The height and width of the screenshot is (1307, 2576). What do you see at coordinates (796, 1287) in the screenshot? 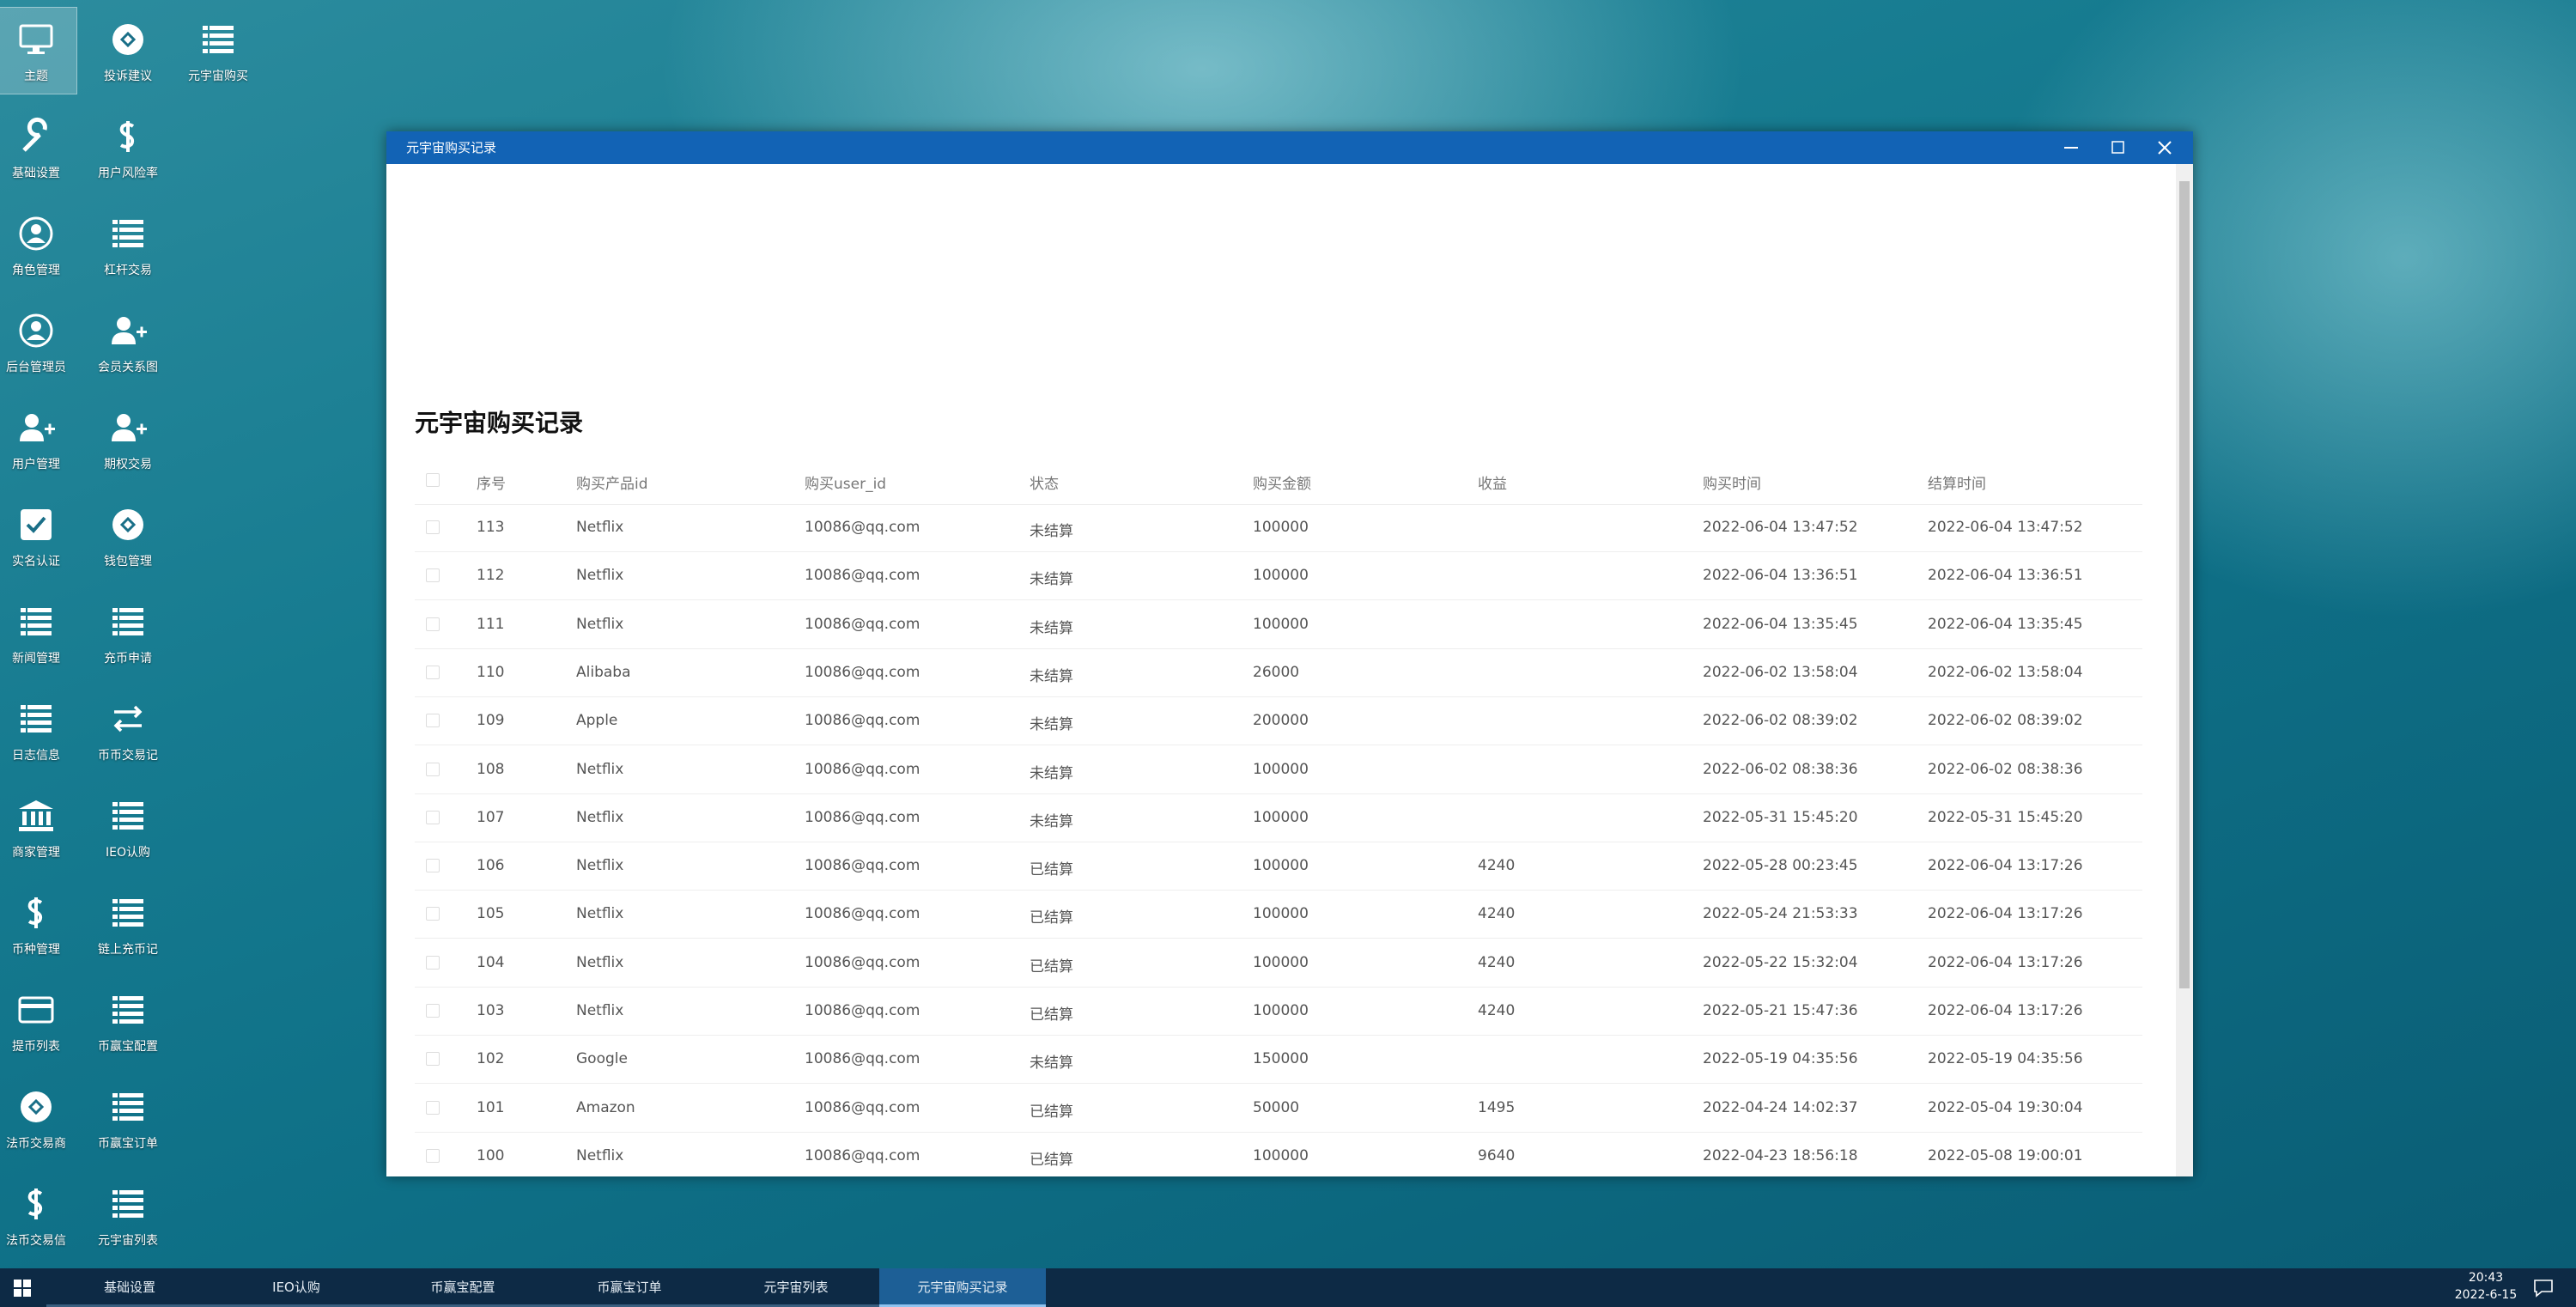
I see `taskbar-tab: 元宇宙列表` at bounding box center [796, 1287].